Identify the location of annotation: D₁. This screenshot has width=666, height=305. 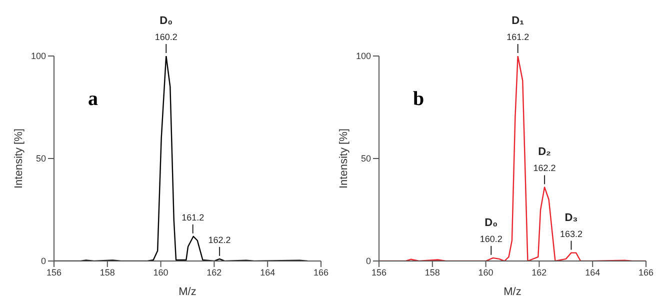
(518, 21).